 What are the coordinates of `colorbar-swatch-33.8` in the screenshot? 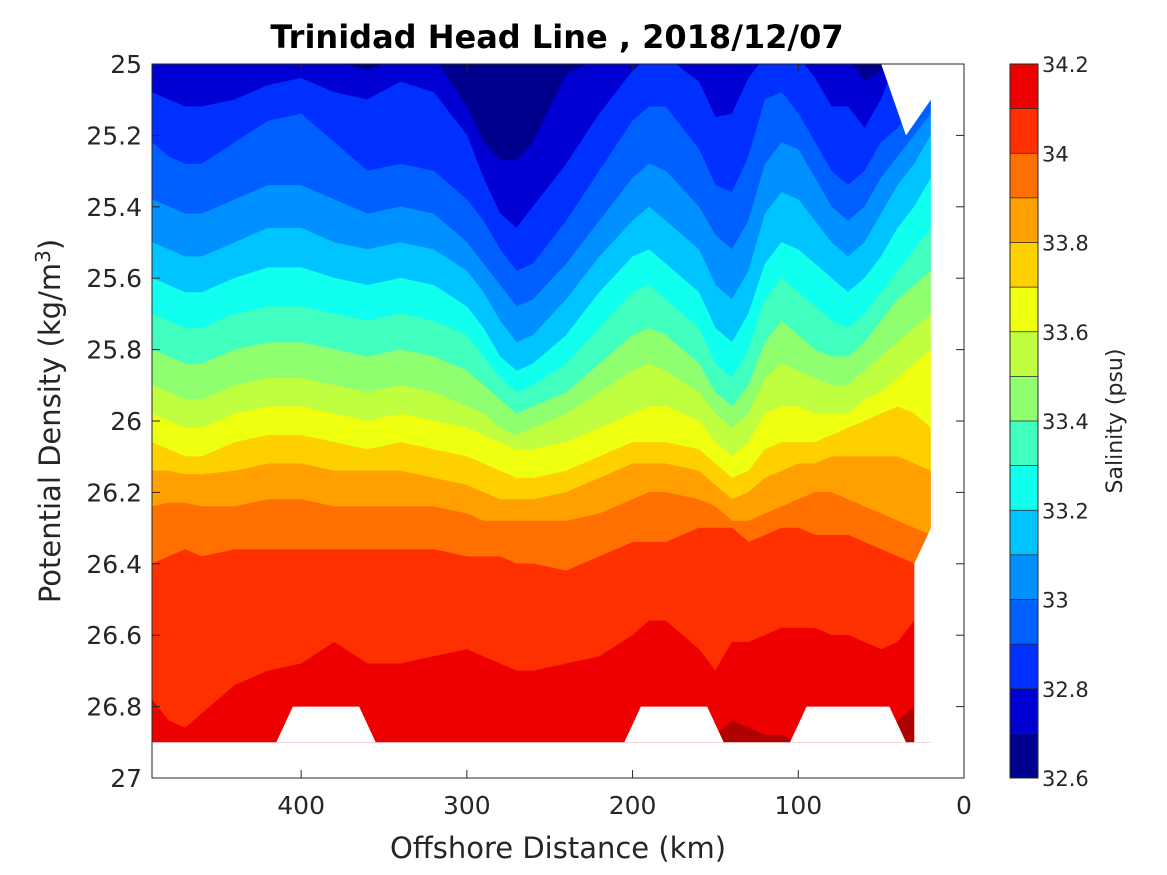 It's located at (1024, 220).